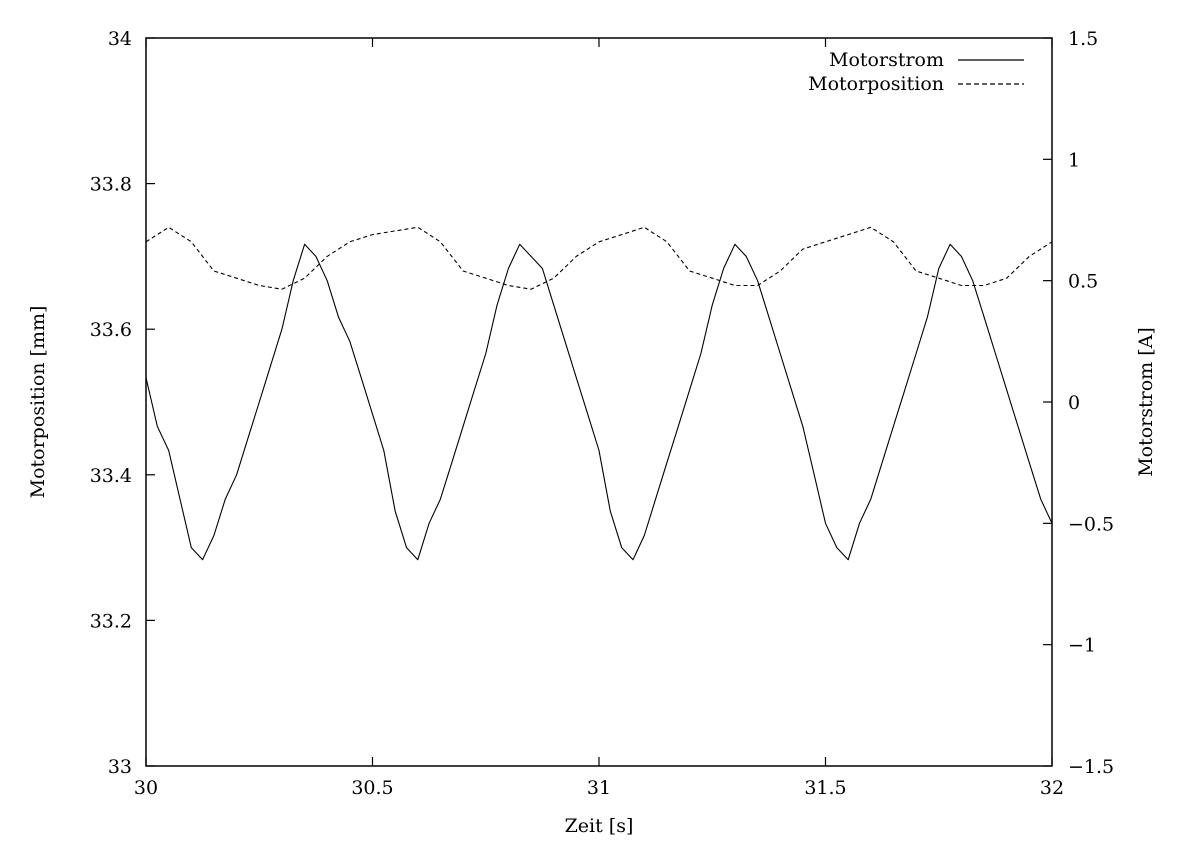  I want to click on y-tick-label: 34, so click(120, 39).